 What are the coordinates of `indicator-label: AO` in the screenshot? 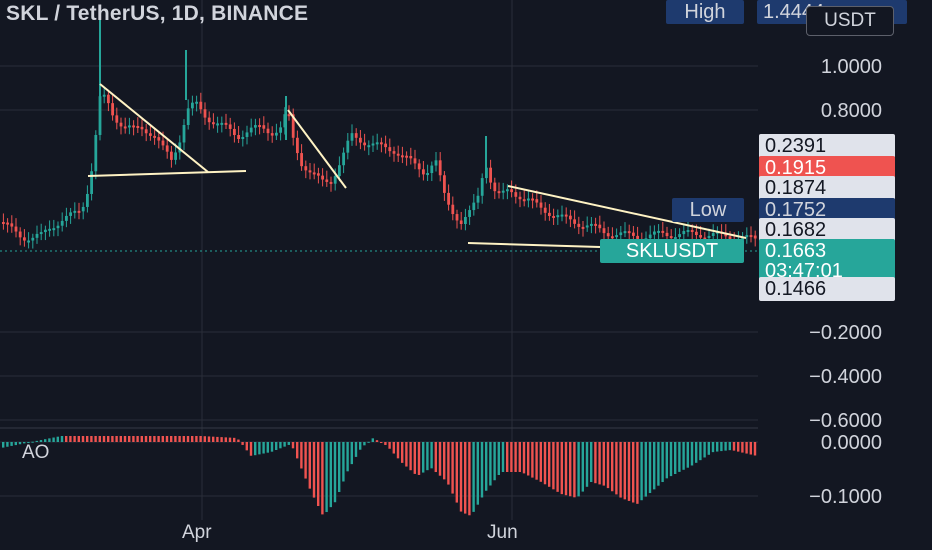 It's located at (36, 452).